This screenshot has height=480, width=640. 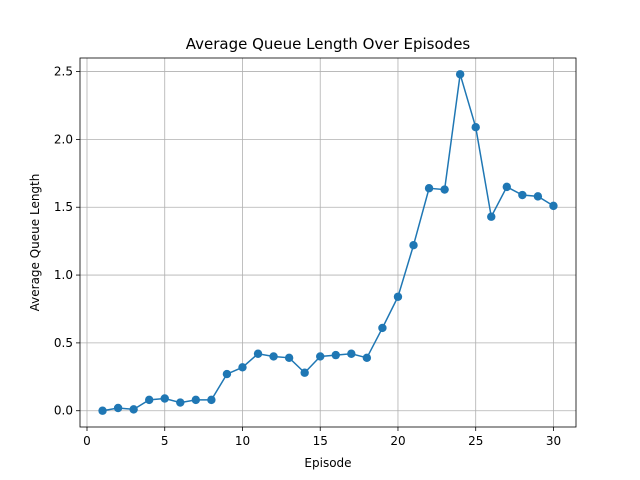 I want to click on x-axis: 0 5 10 15 20 25 30, so click(x=322, y=437).